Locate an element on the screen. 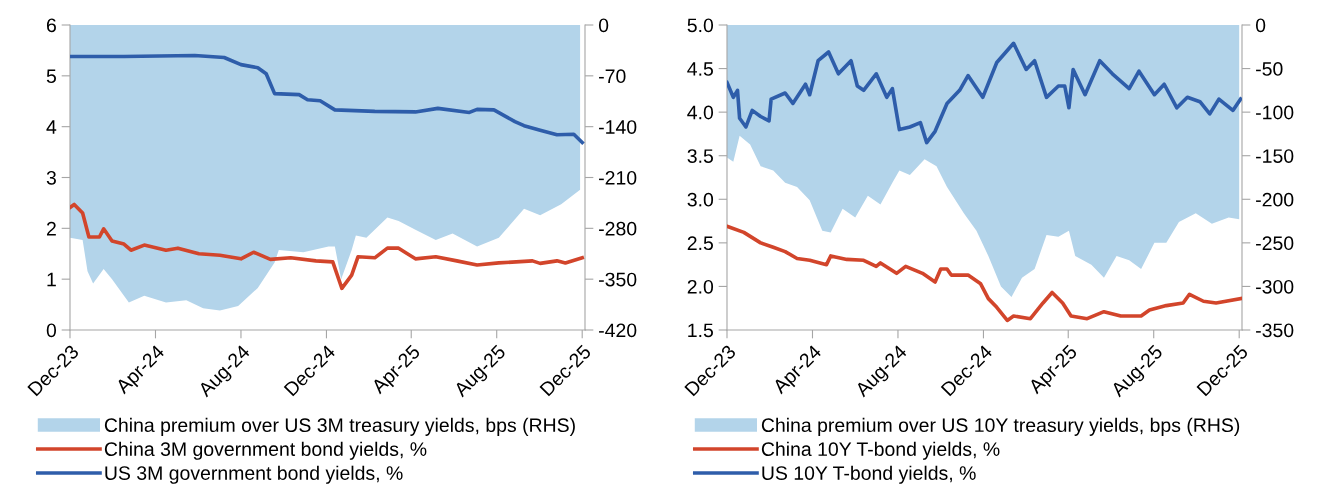  y2-tick-label: -200 is located at coordinates (1275, 199).